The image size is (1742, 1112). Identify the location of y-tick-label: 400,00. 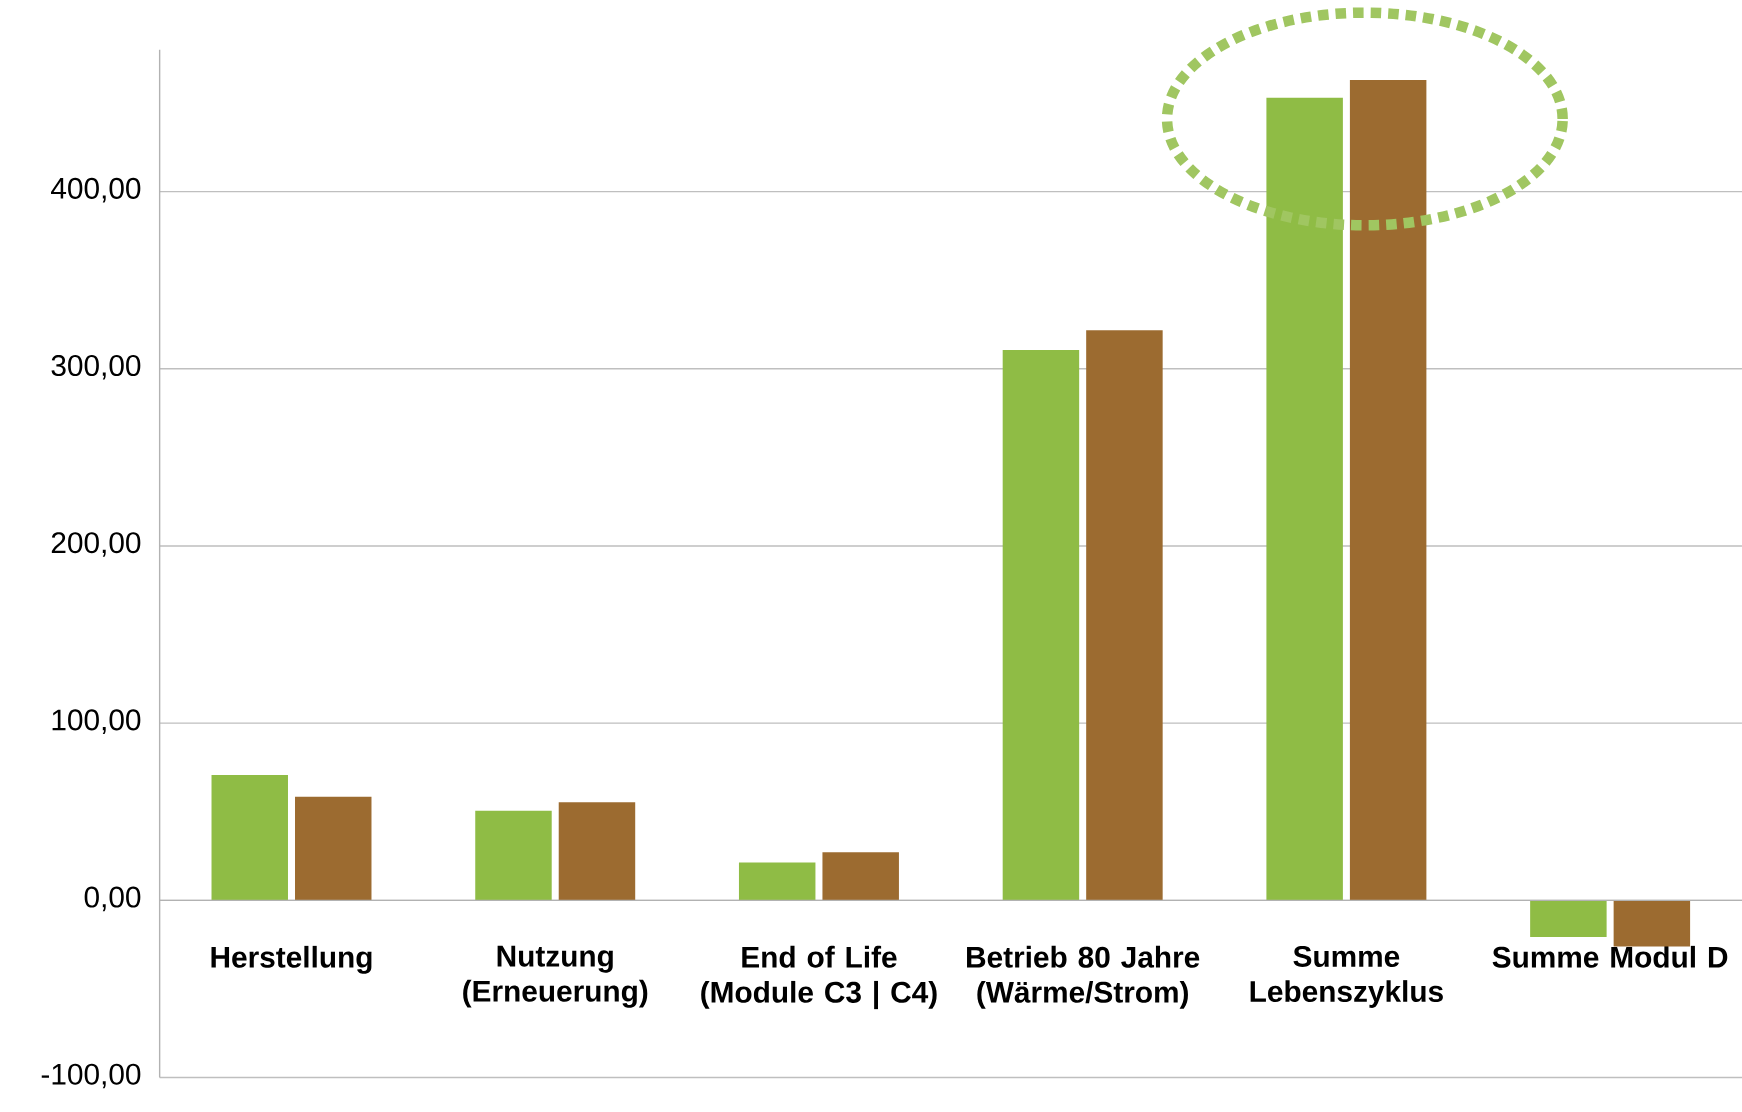
(96, 190).